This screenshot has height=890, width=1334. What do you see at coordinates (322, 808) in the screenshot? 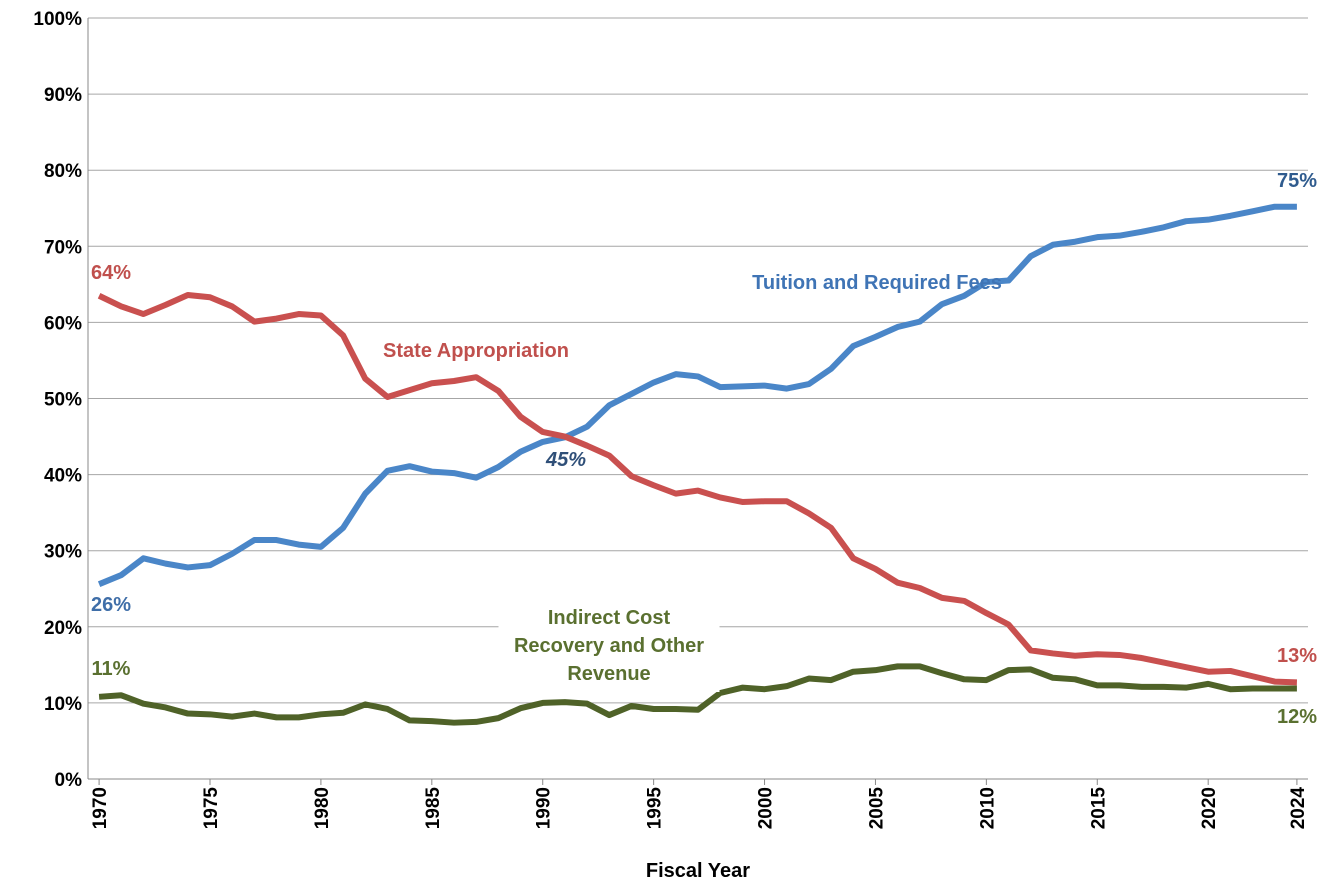
I see `x-tick-label: 1980` at bounding box center [322, 808].